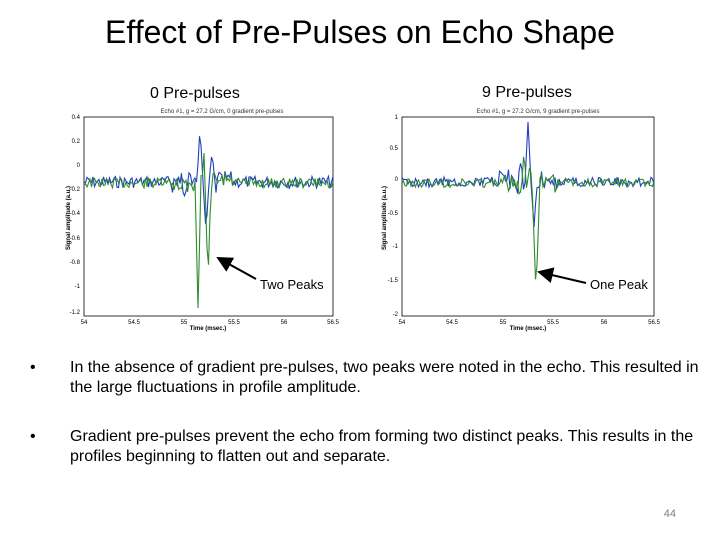 The width and height of the screenshot is (720, 540). What do you see at coordinates (210, 323) in the screenshot?
I see `x-ticks-left: 54 54.5 55 55.5 56 56.5` at bounding box center [210, 323].